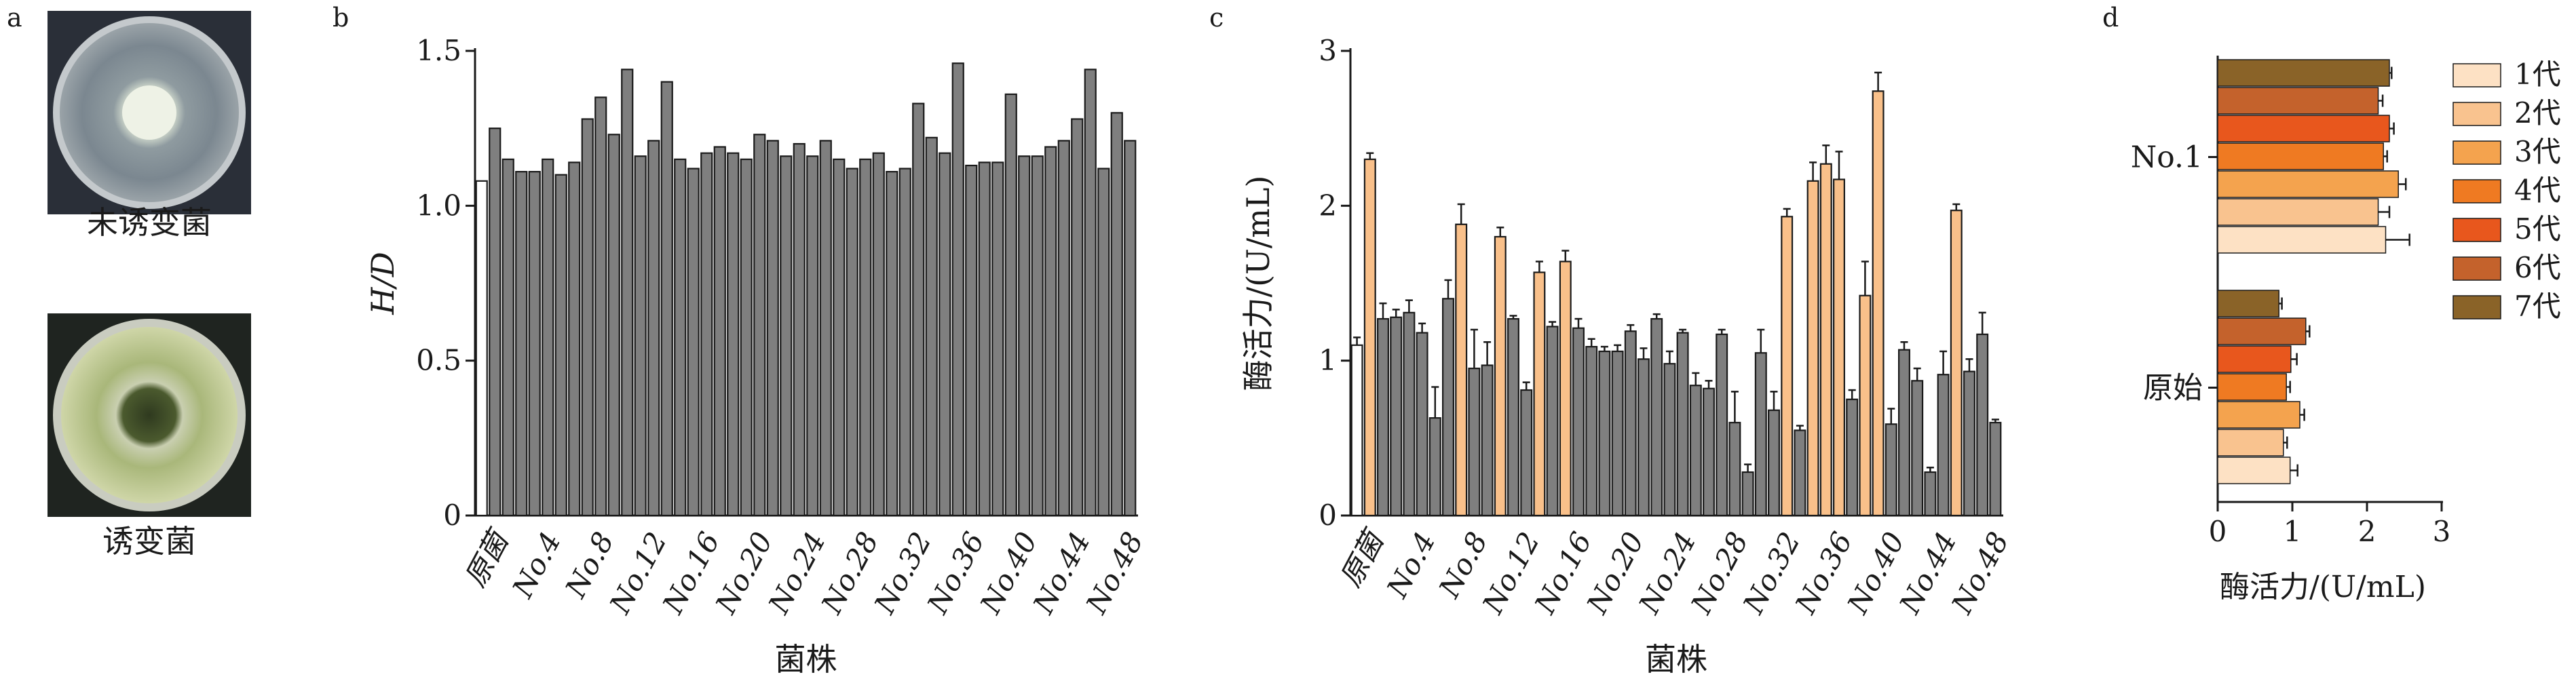 The height and width of the screenshot is (679, 2576). What do you see at coordinates (2258, 415) in the screenshot?
I see `d-bar-原始-3代` at bounding box center [2258, 415].